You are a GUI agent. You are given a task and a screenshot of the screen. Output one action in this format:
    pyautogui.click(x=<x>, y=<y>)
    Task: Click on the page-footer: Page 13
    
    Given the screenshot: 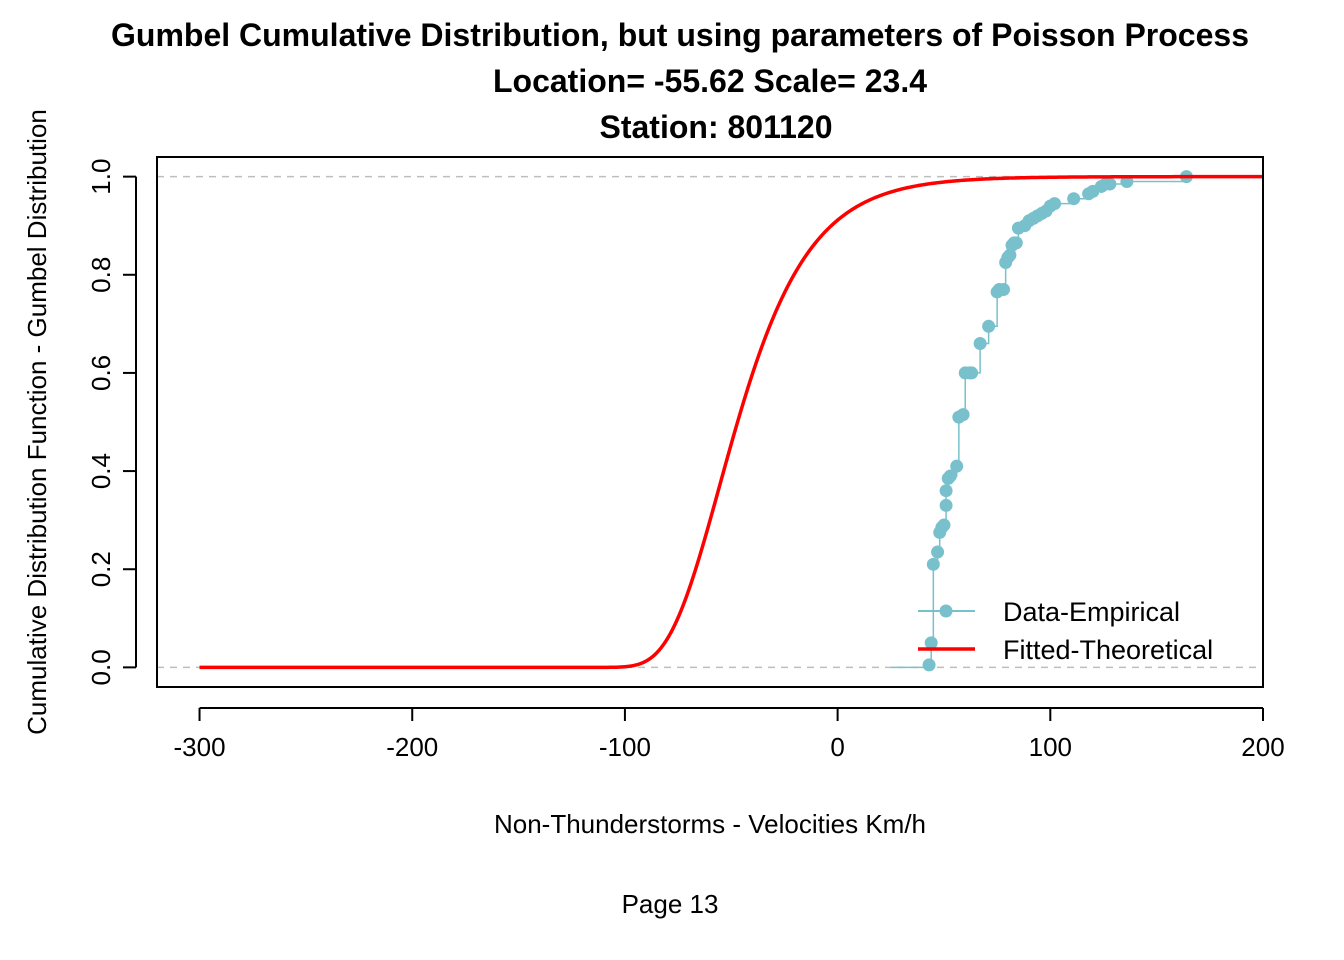 What is the action you would take?
    pyautogui.click(x=670, y=904)
    